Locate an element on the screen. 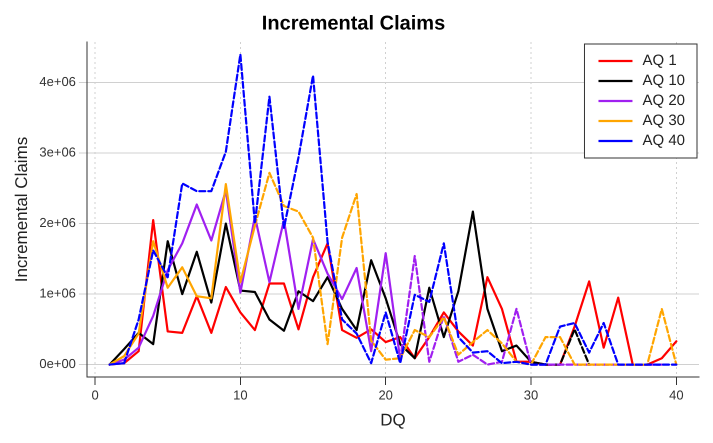 The height and width of the screenshot is (443, 713). legend-label: AQ 1 is located at coordinates (659, 61).